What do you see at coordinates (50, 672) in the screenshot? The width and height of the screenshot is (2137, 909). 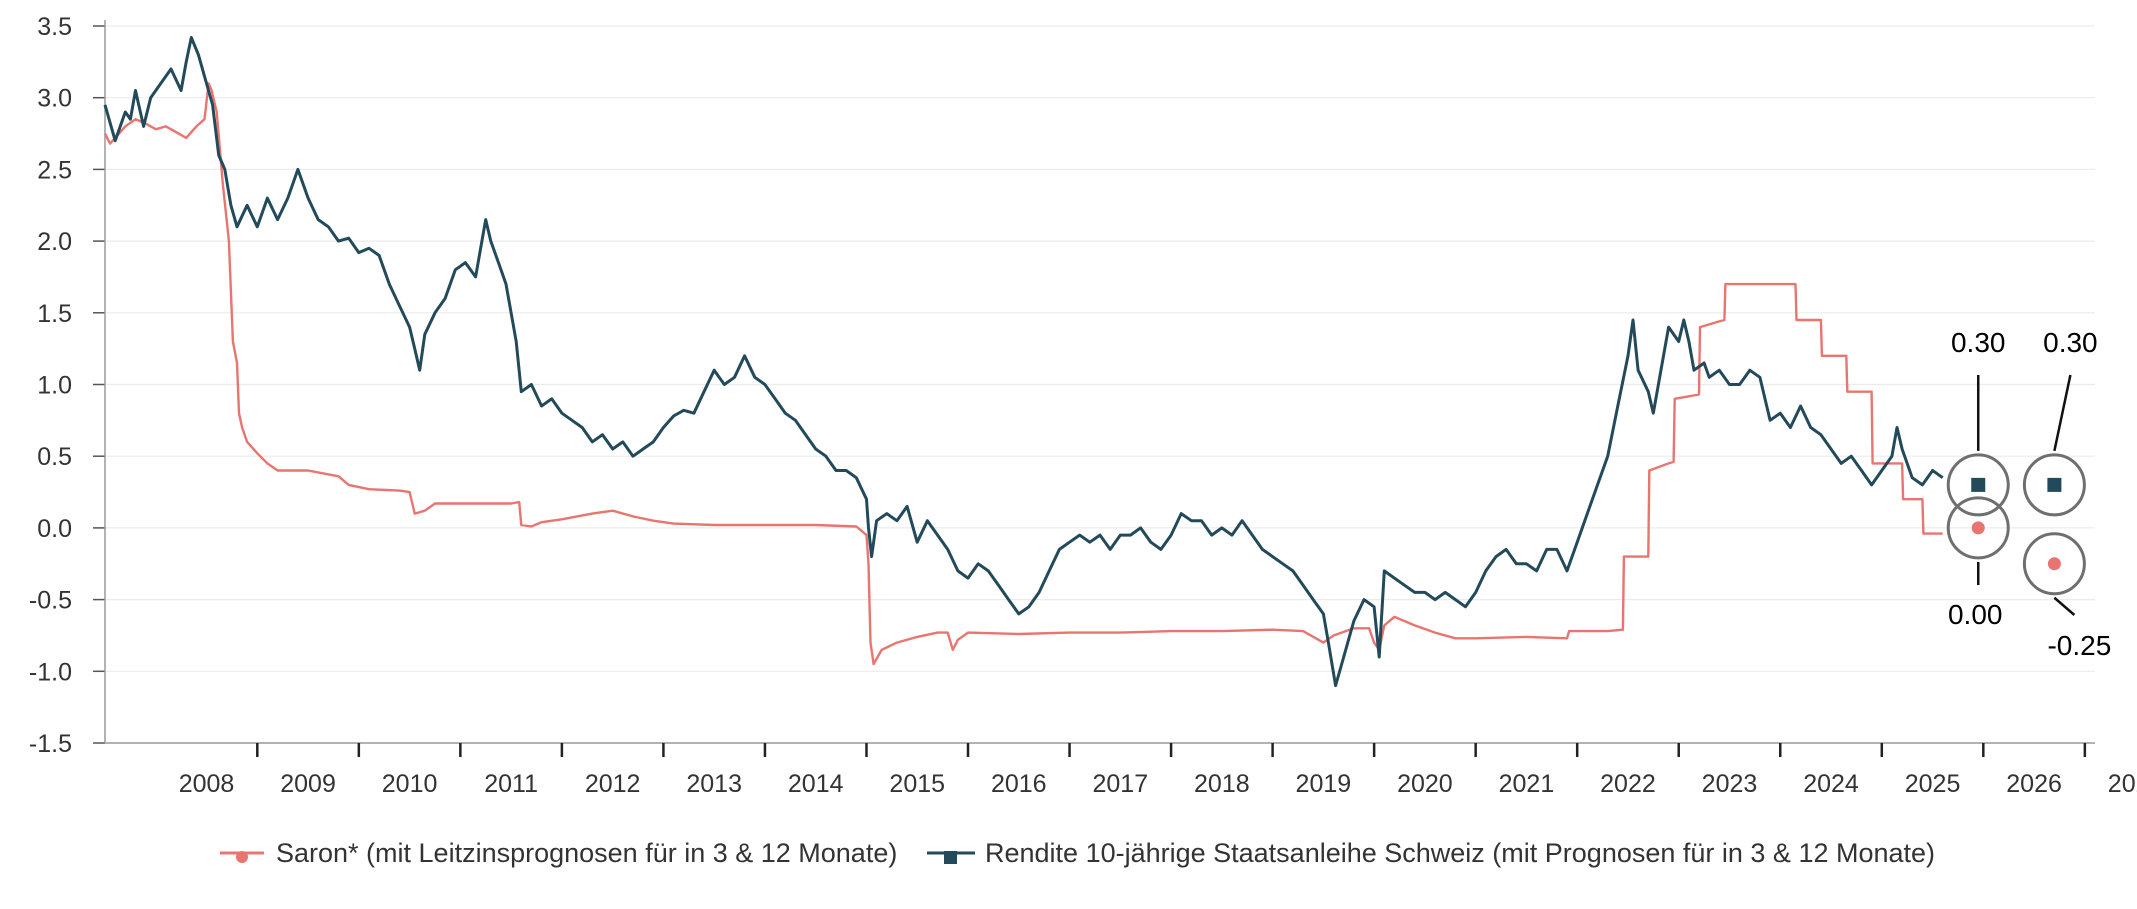 I see `y-tick-label: -1.0` at bounding box center [50, 672].